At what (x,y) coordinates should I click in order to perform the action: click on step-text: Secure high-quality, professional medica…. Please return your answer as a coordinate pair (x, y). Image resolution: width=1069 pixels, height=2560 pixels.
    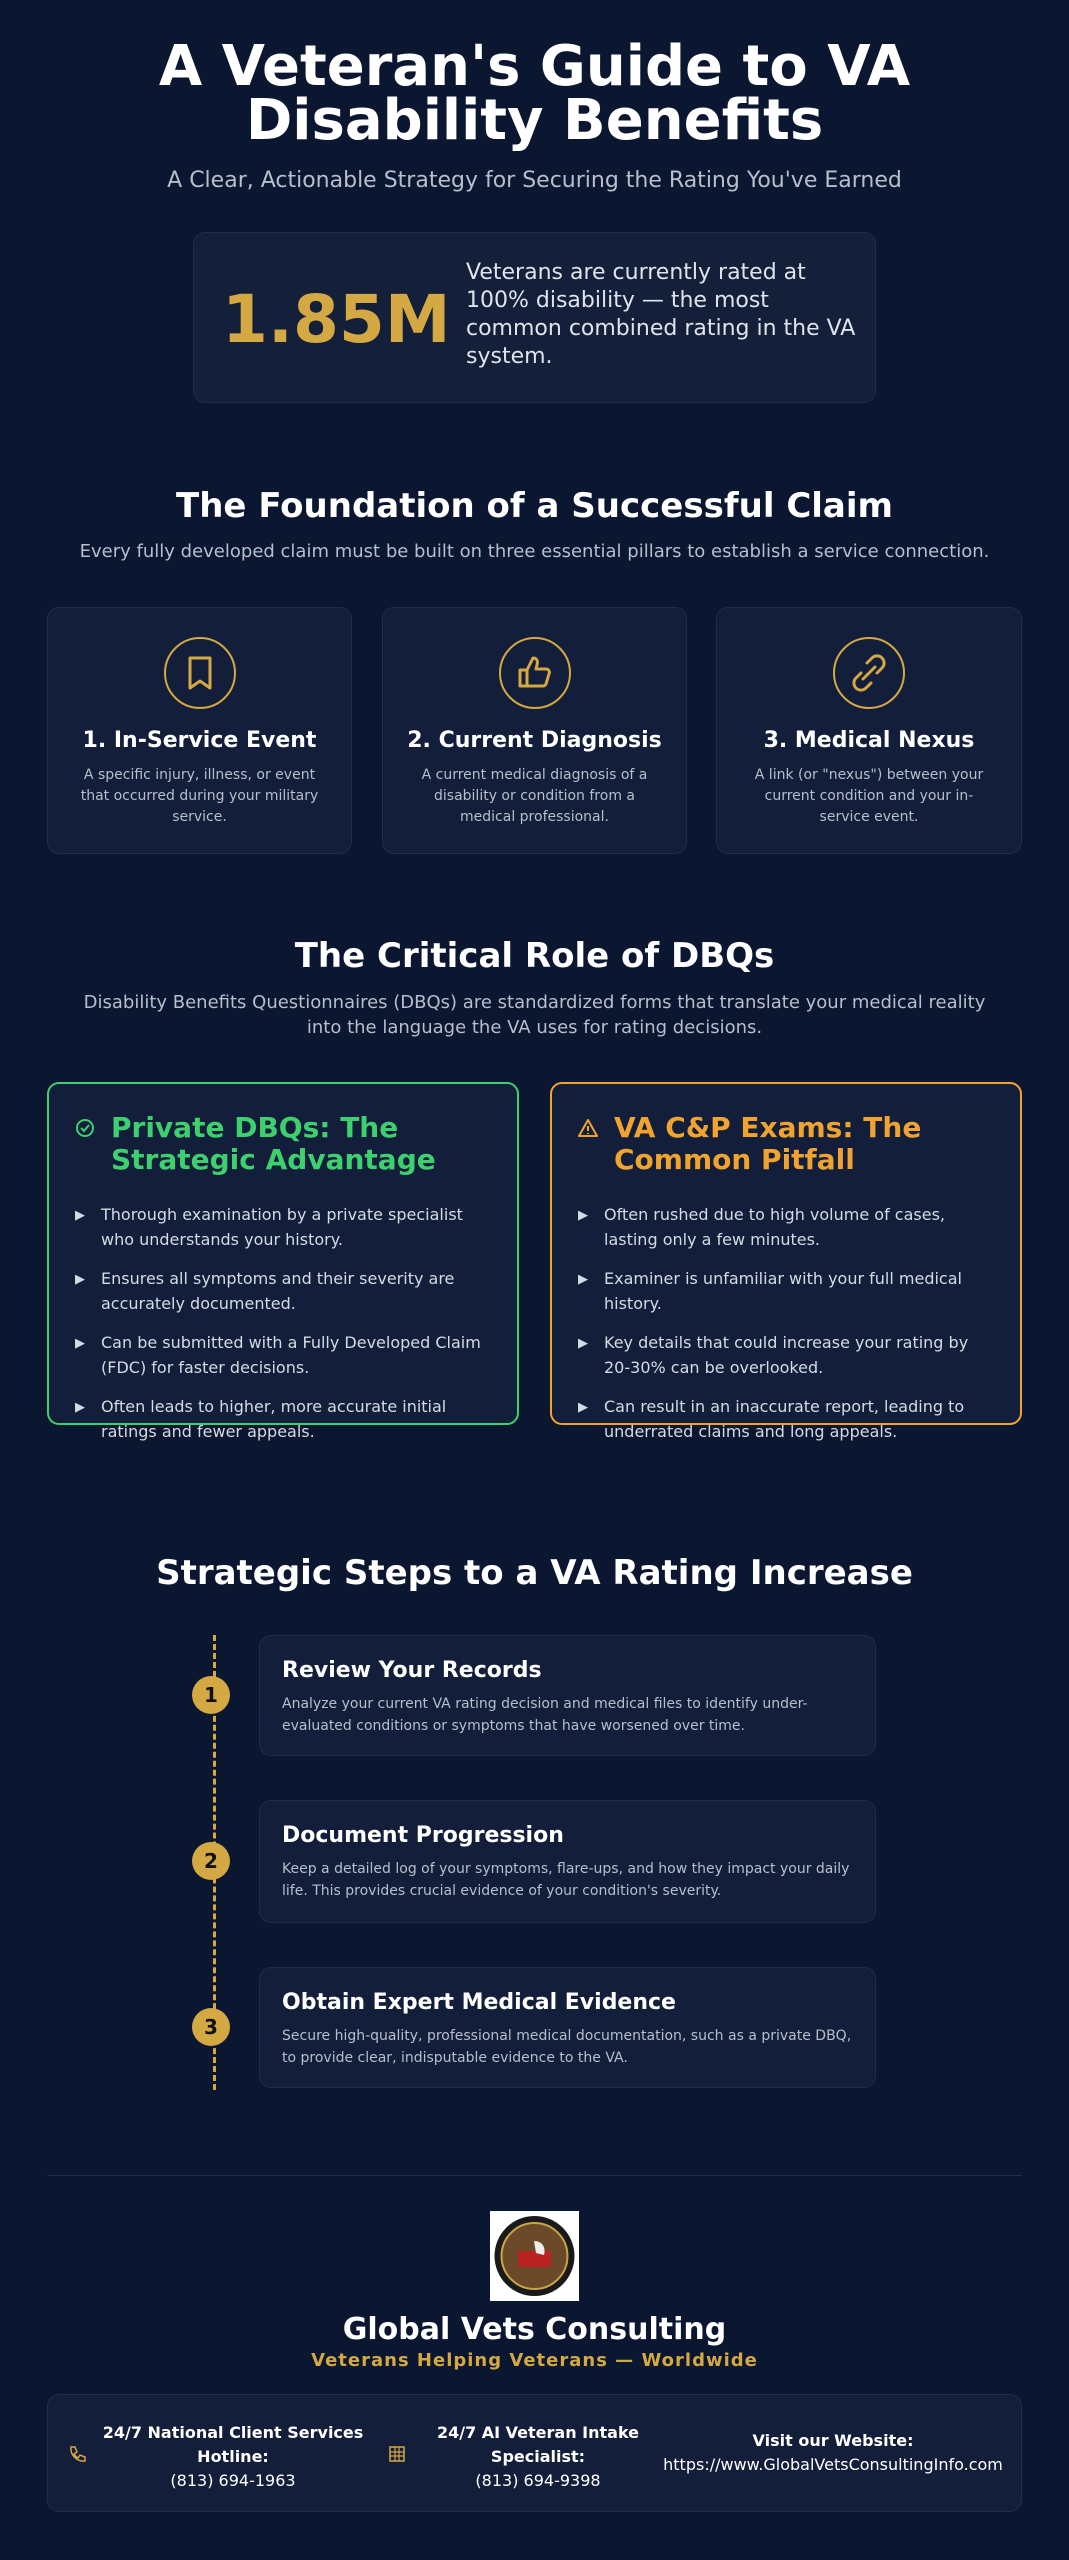
    Looking at the image, I should click on (567, 2047).